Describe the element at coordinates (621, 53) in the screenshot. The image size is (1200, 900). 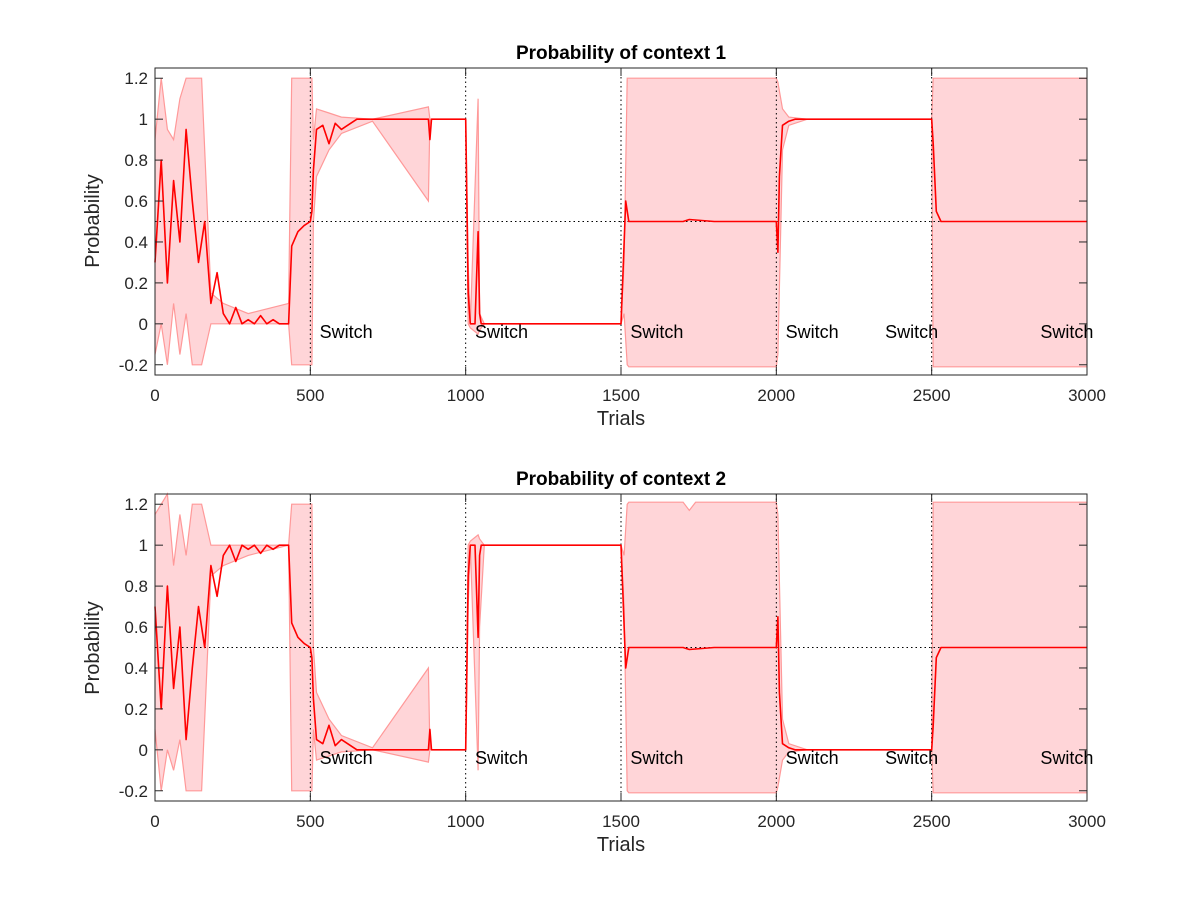
I see `chart-title: Probability of context 1` at that location.